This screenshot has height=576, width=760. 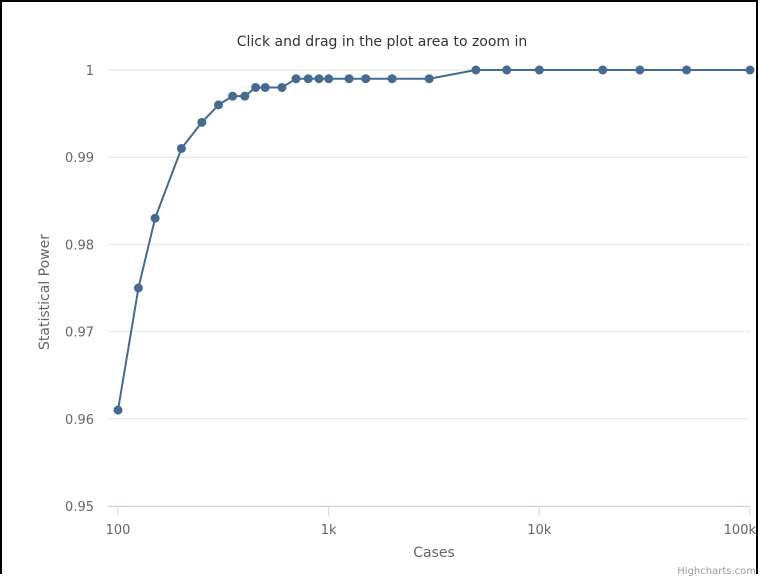 I want to click on y-axis-title: Statistical Power, so click(x=45, y=292).